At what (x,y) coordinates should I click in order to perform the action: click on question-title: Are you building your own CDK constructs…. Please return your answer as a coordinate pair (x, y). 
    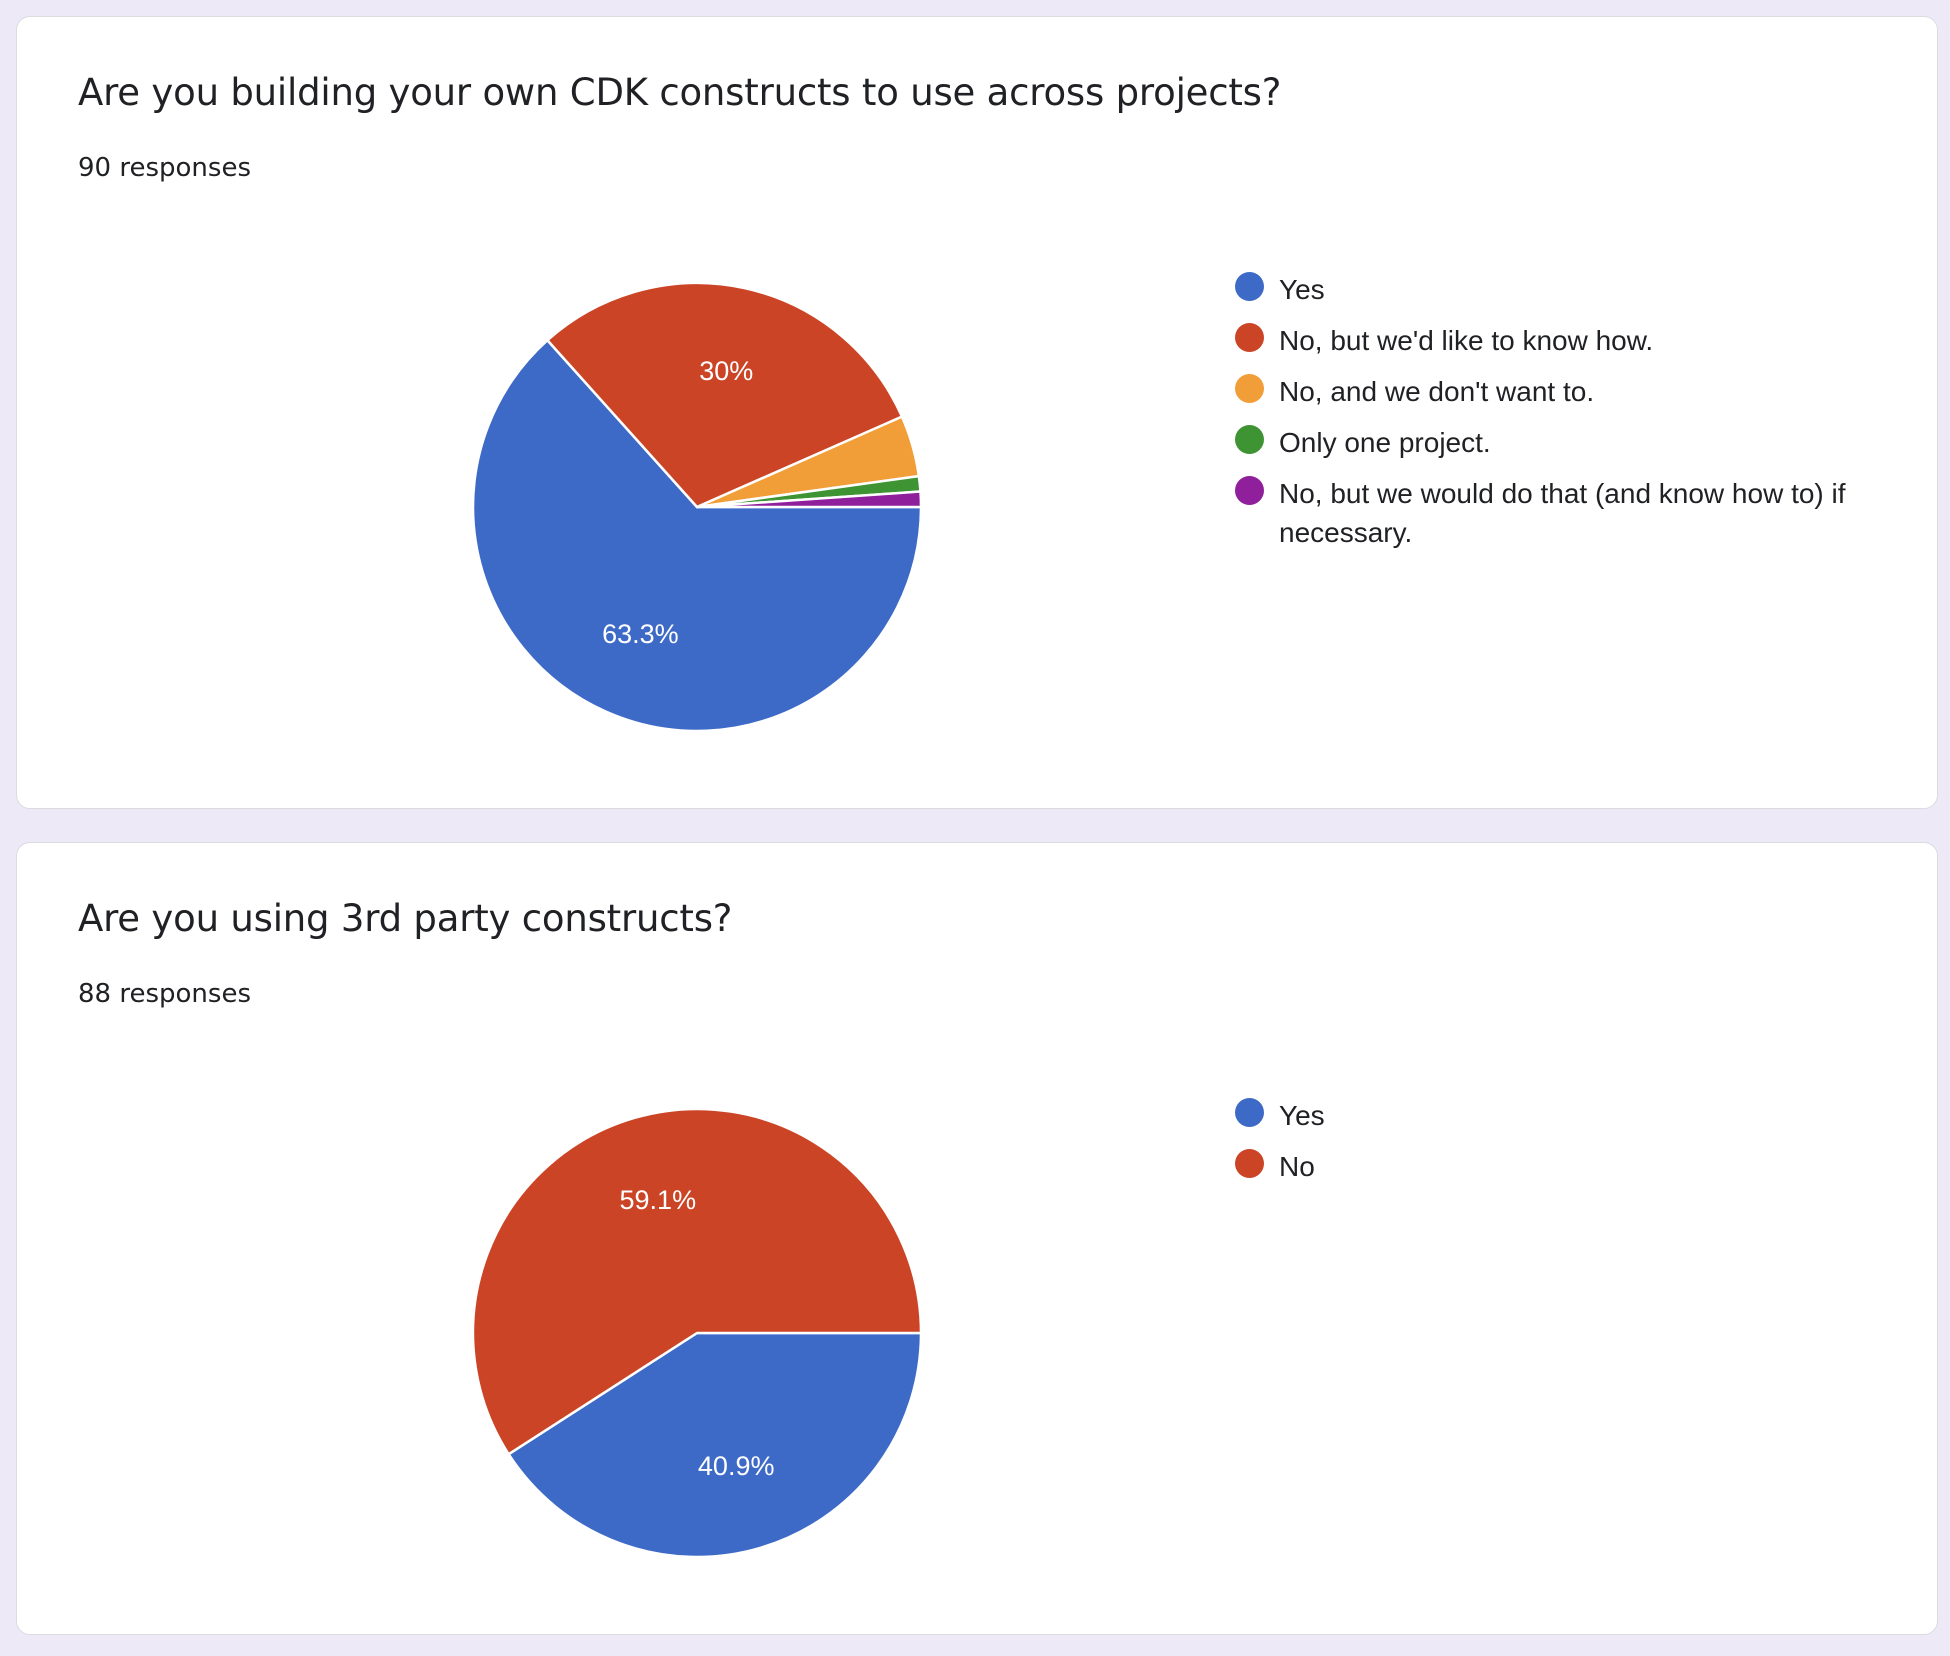
    Looking at the image, I should click on (680, 92).